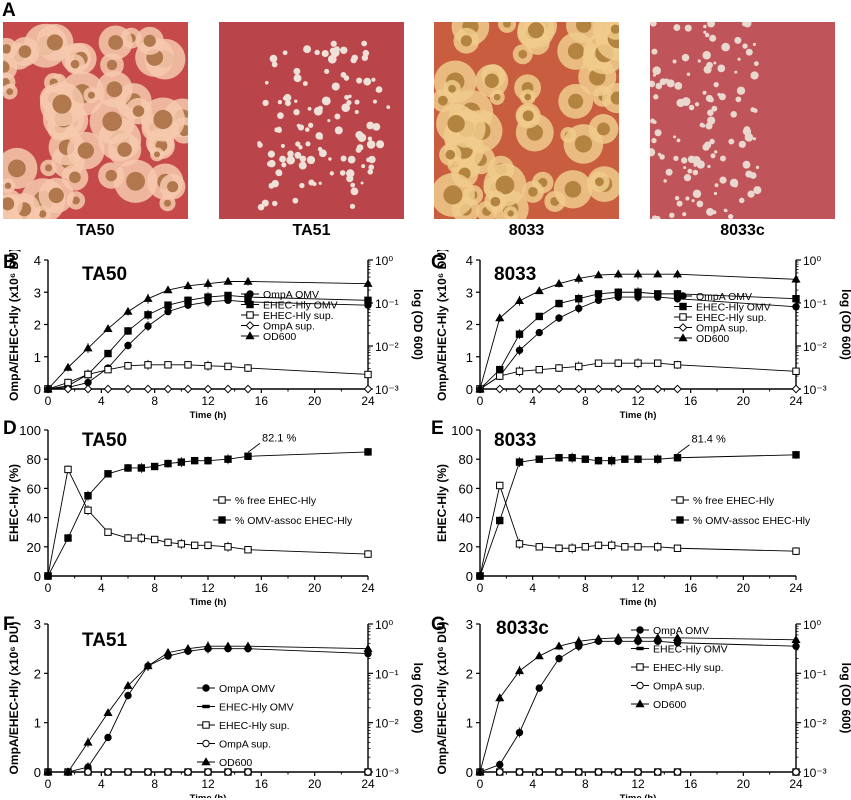 The width and height of the screenshot is (851, 800). What do you see at coordinates (104, 274) in the screenshot?
I see `chart-title: TA50` at bounding box center [104, 274].